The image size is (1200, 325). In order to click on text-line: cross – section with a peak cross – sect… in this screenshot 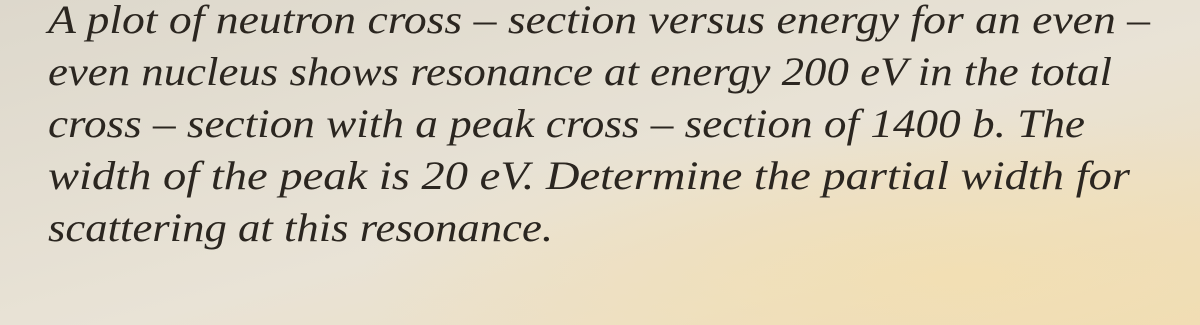, I will do `click(566, 123)`.